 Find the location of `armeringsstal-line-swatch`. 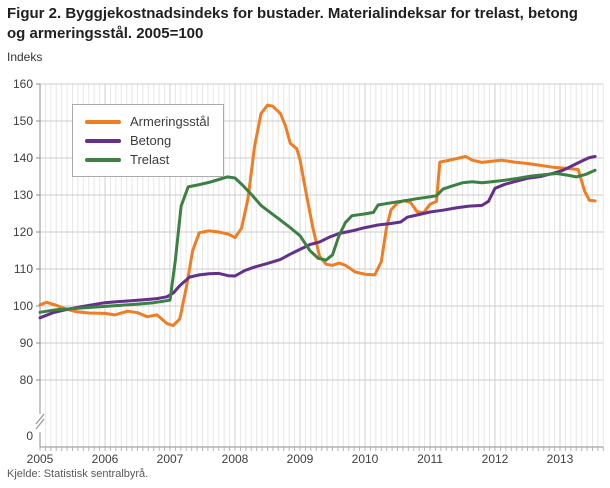

armeringsstal-line-swatch is located at coordinates (103, 121).